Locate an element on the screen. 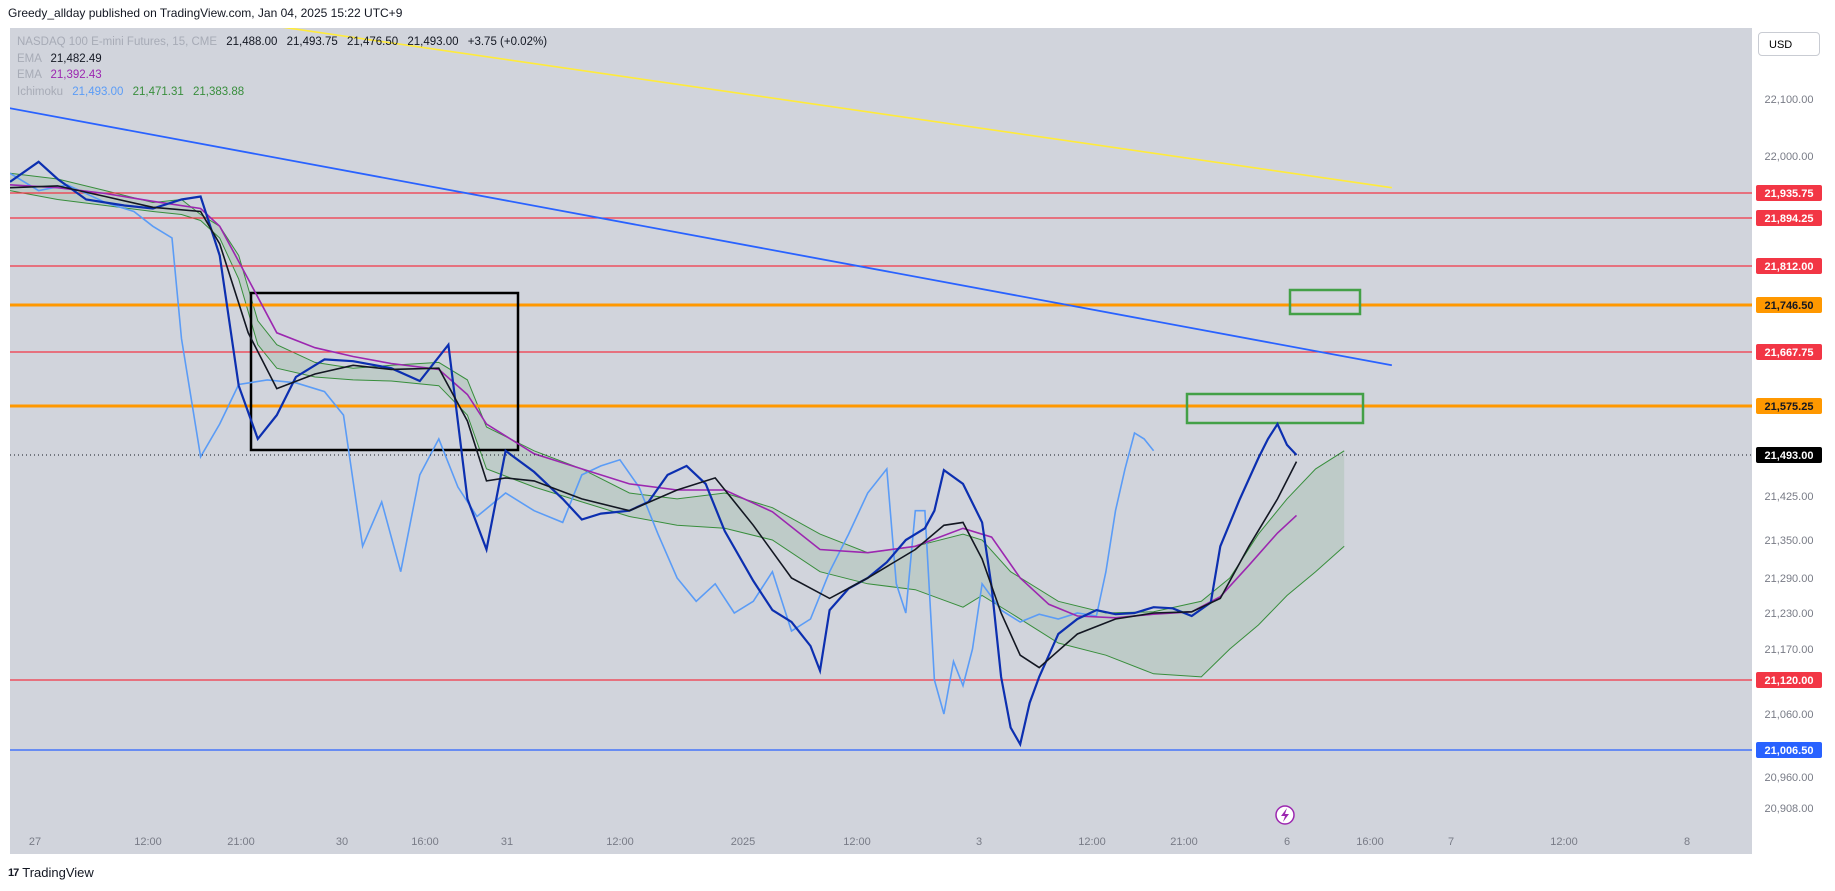 The image size is (1835, 891). y-tick-label-7: 21,060.00 is located at coordinates (1789, 715).